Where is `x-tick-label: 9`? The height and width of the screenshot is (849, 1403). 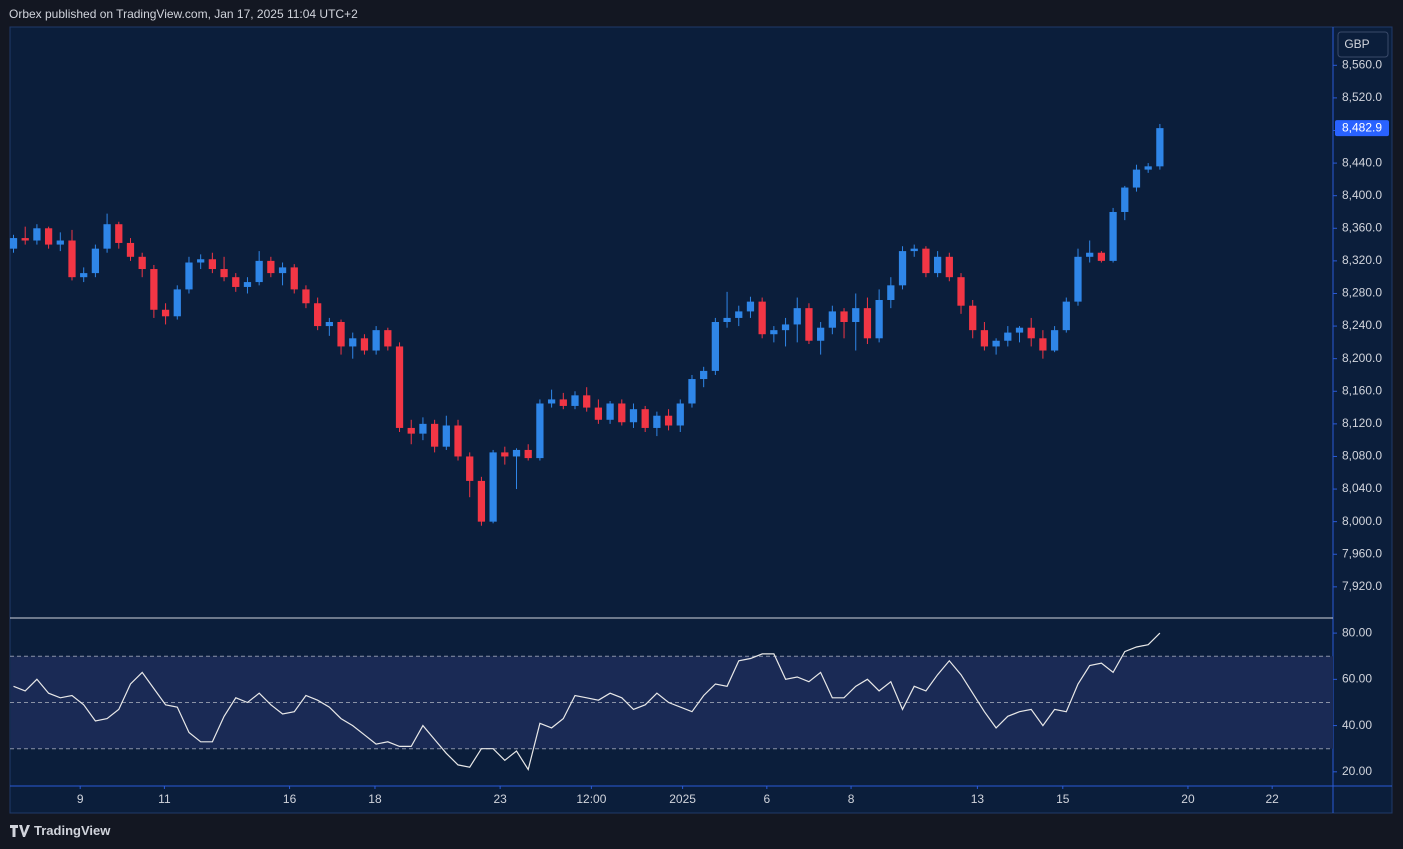 x-tick-label: 9 is located at coordinates (80, 799).